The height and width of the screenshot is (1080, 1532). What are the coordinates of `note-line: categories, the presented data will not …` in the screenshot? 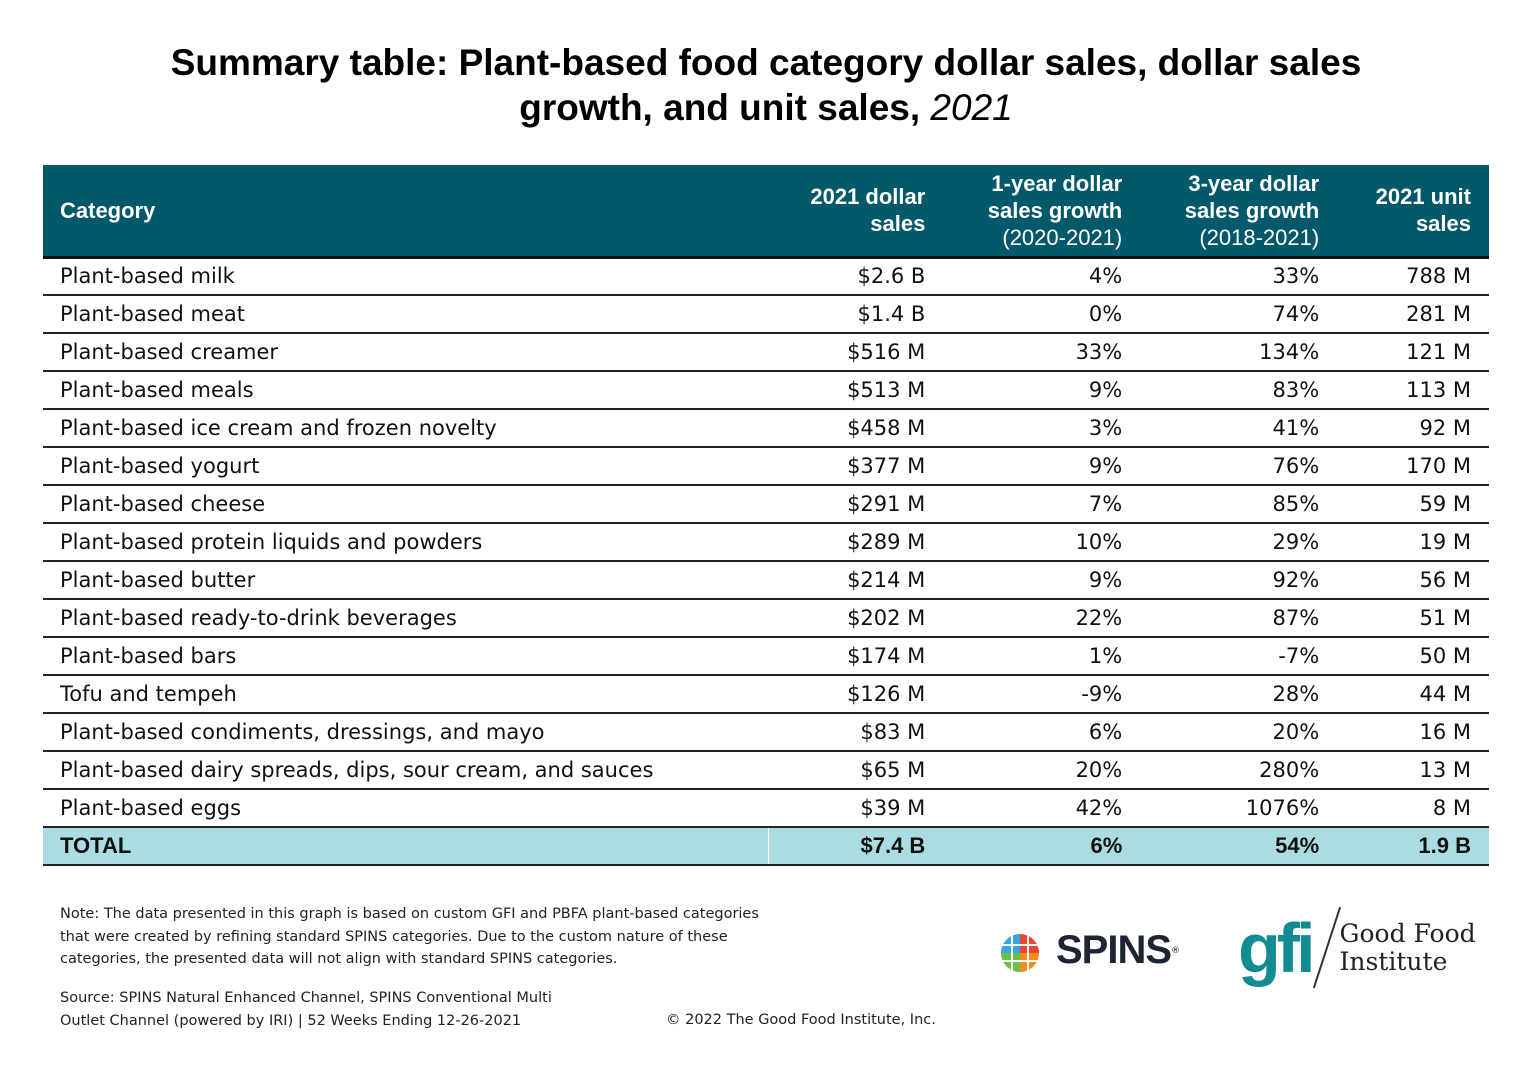 It's located at (339, 959).